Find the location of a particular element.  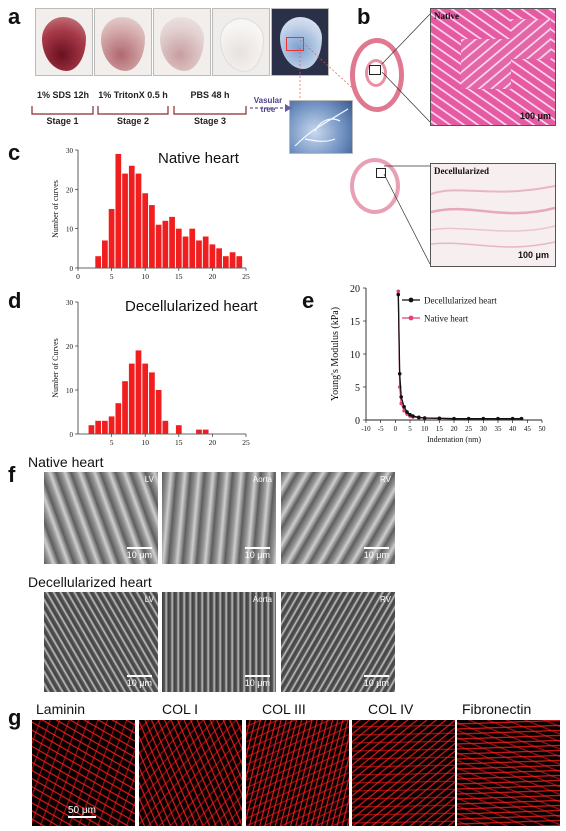

x-tick-label: 35 is located at coordinates (499, 429).